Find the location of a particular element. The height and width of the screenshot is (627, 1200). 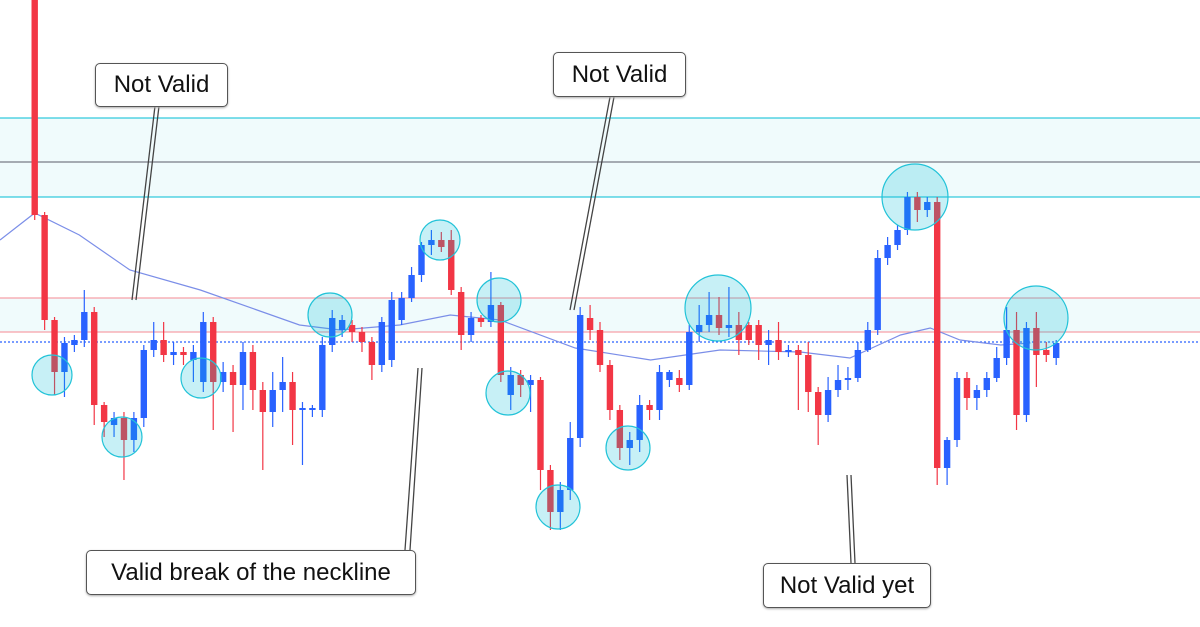

annotation: Valid break of the neckline is located at coordinates (251, 572).